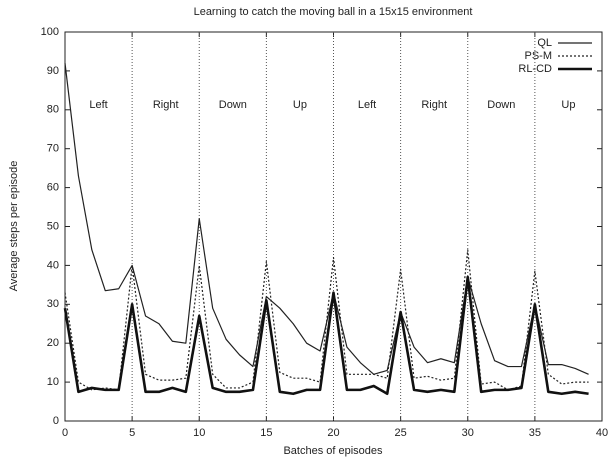  What do you see at coordinates (333, 433) in the screenshot?
I see `x-tick-label: 20` at bounding box center [333, 433].